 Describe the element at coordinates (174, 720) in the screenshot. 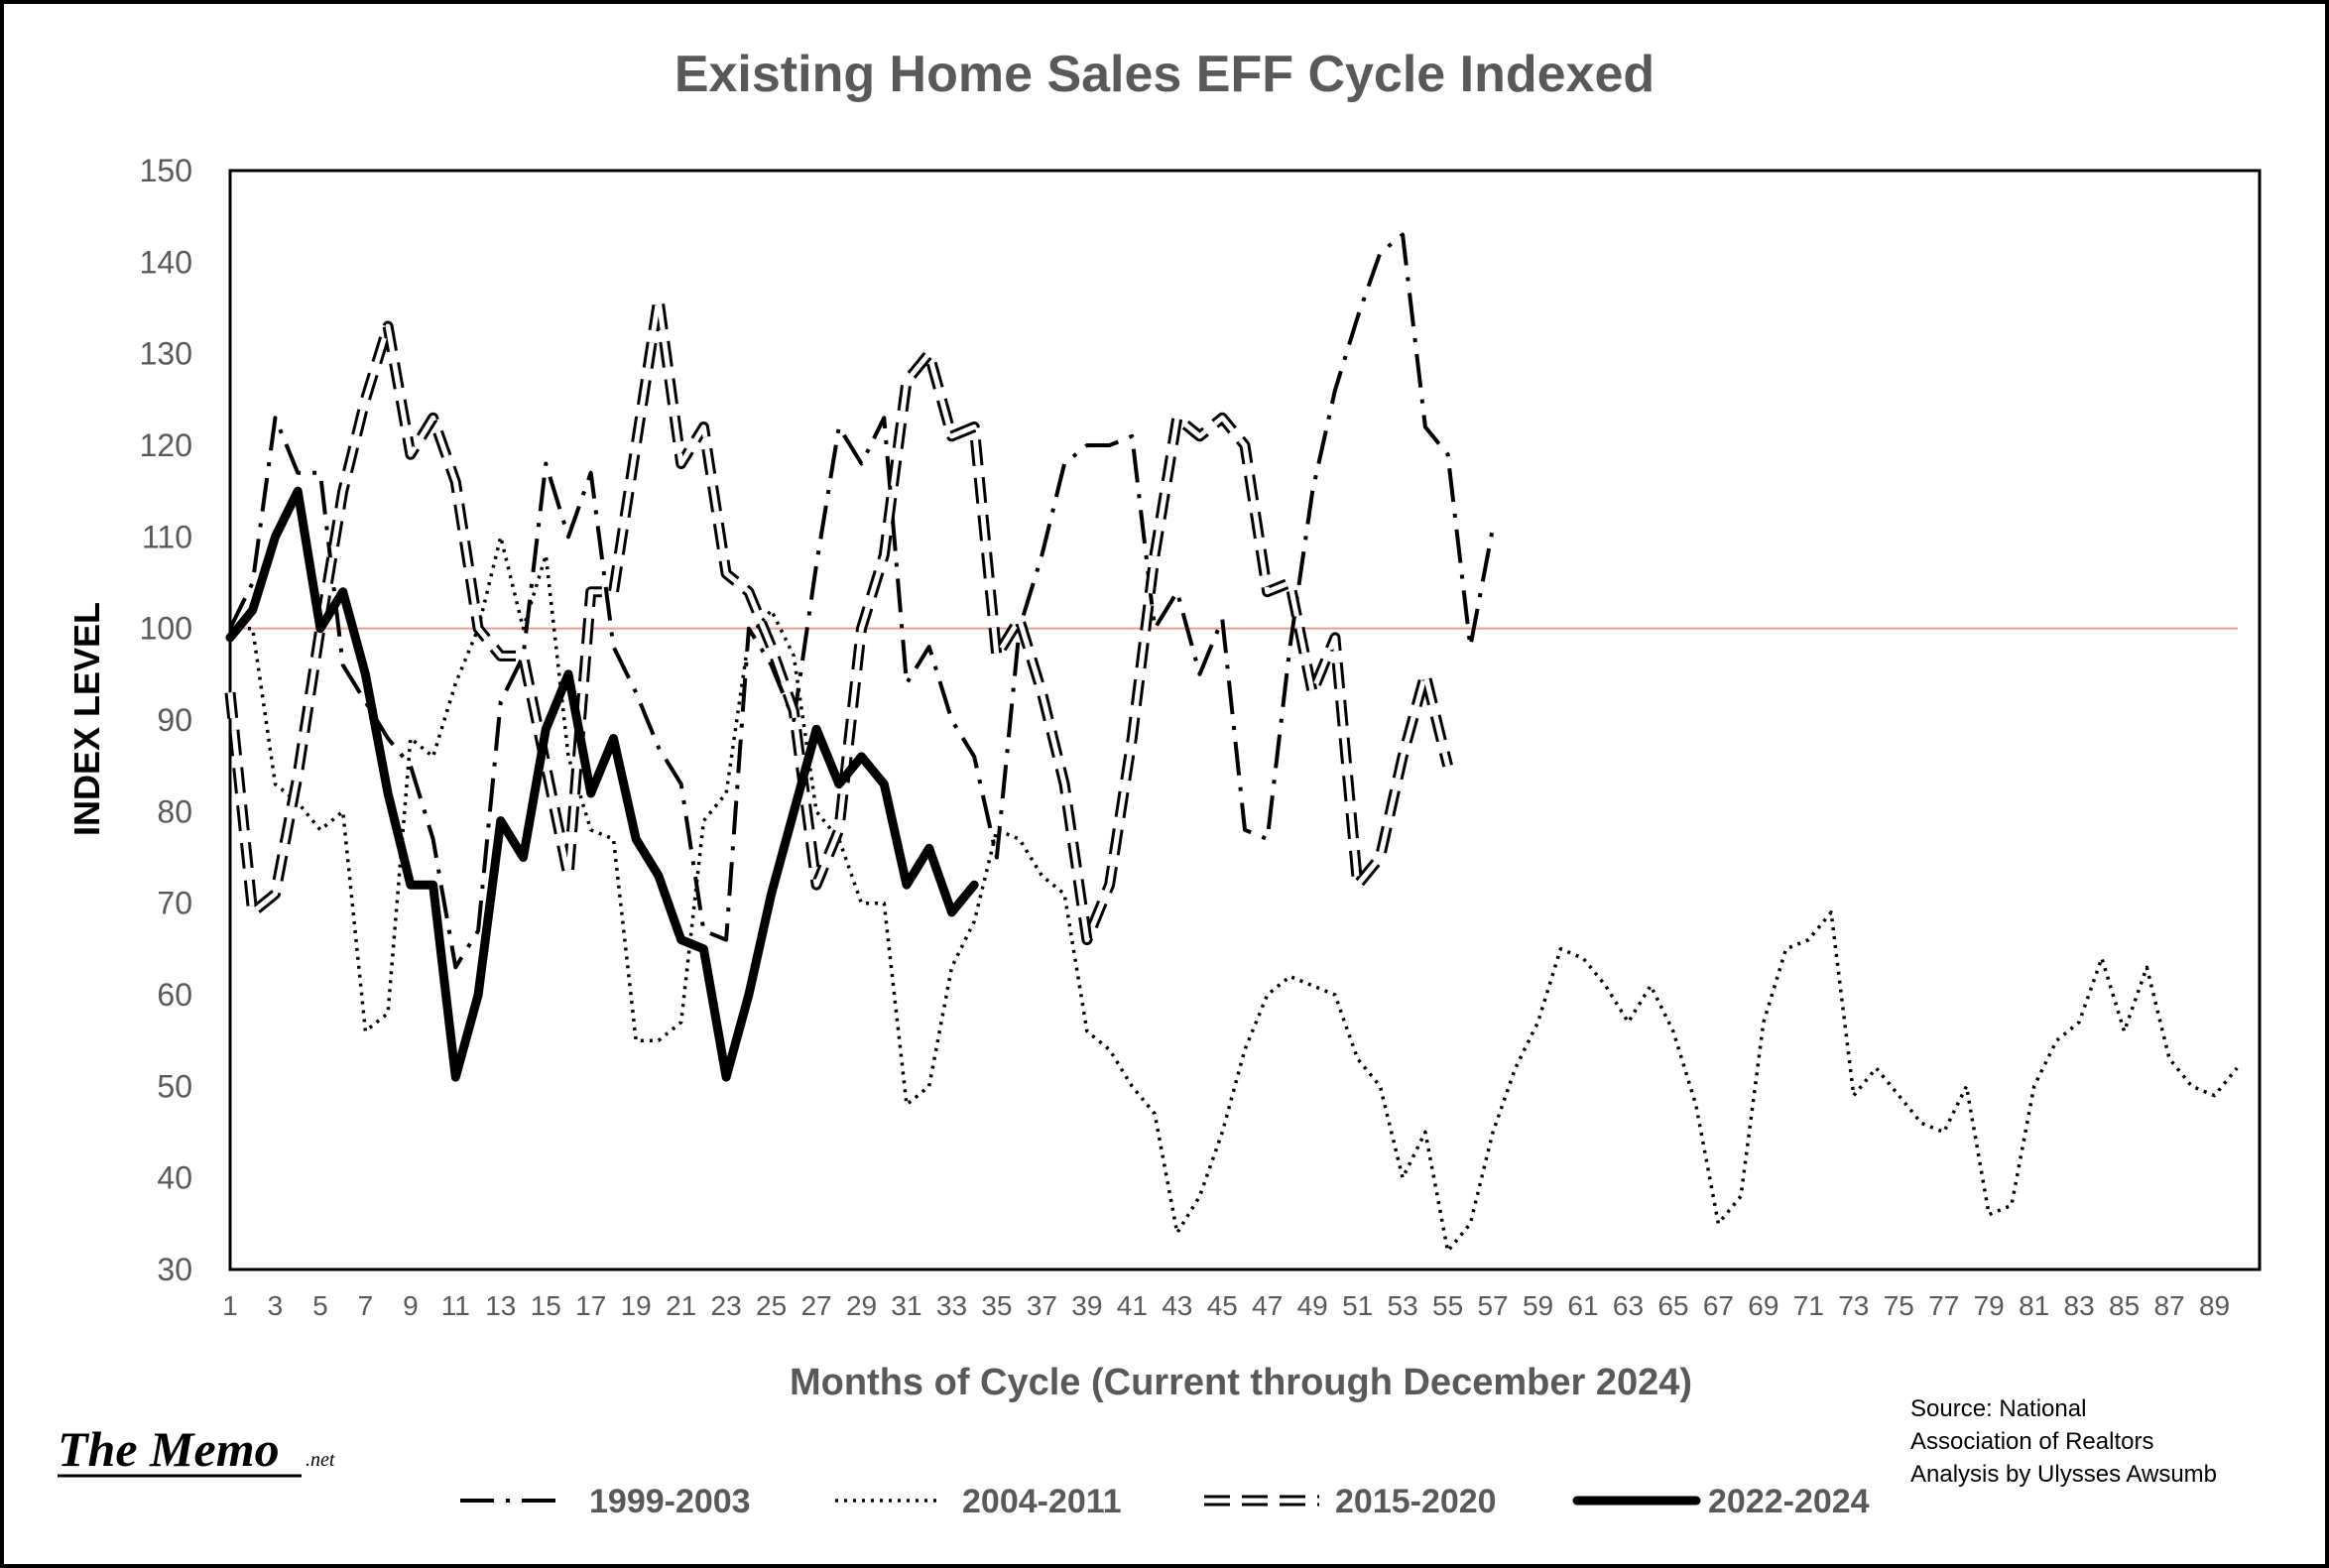

I see `y-tick-label: 90` at that location.